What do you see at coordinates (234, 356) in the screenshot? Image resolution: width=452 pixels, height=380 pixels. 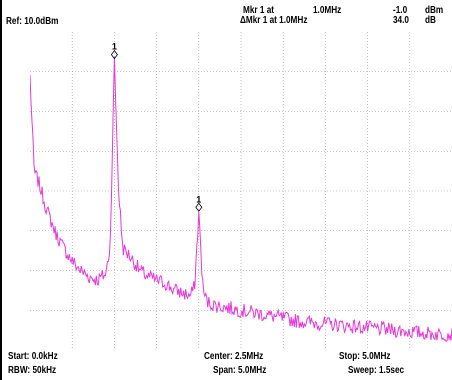 I see `center-frequency: Center: 2.5MHz` at bounding box center [234, 356].